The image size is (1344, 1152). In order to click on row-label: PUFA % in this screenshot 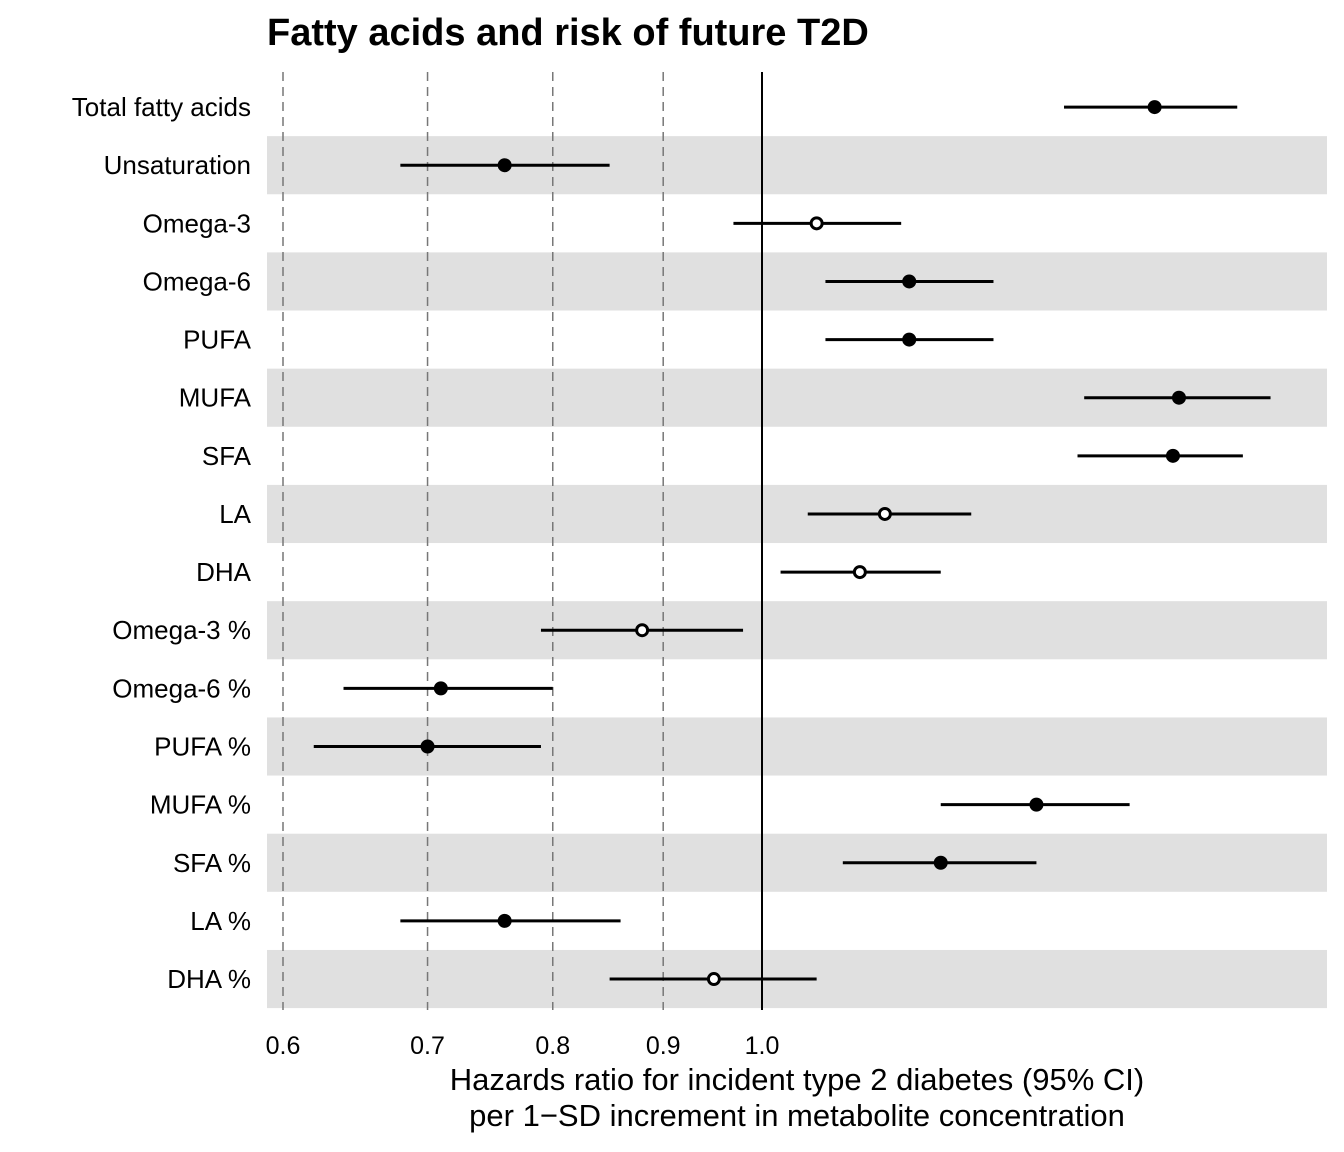, I will do `click(202, 746)`.